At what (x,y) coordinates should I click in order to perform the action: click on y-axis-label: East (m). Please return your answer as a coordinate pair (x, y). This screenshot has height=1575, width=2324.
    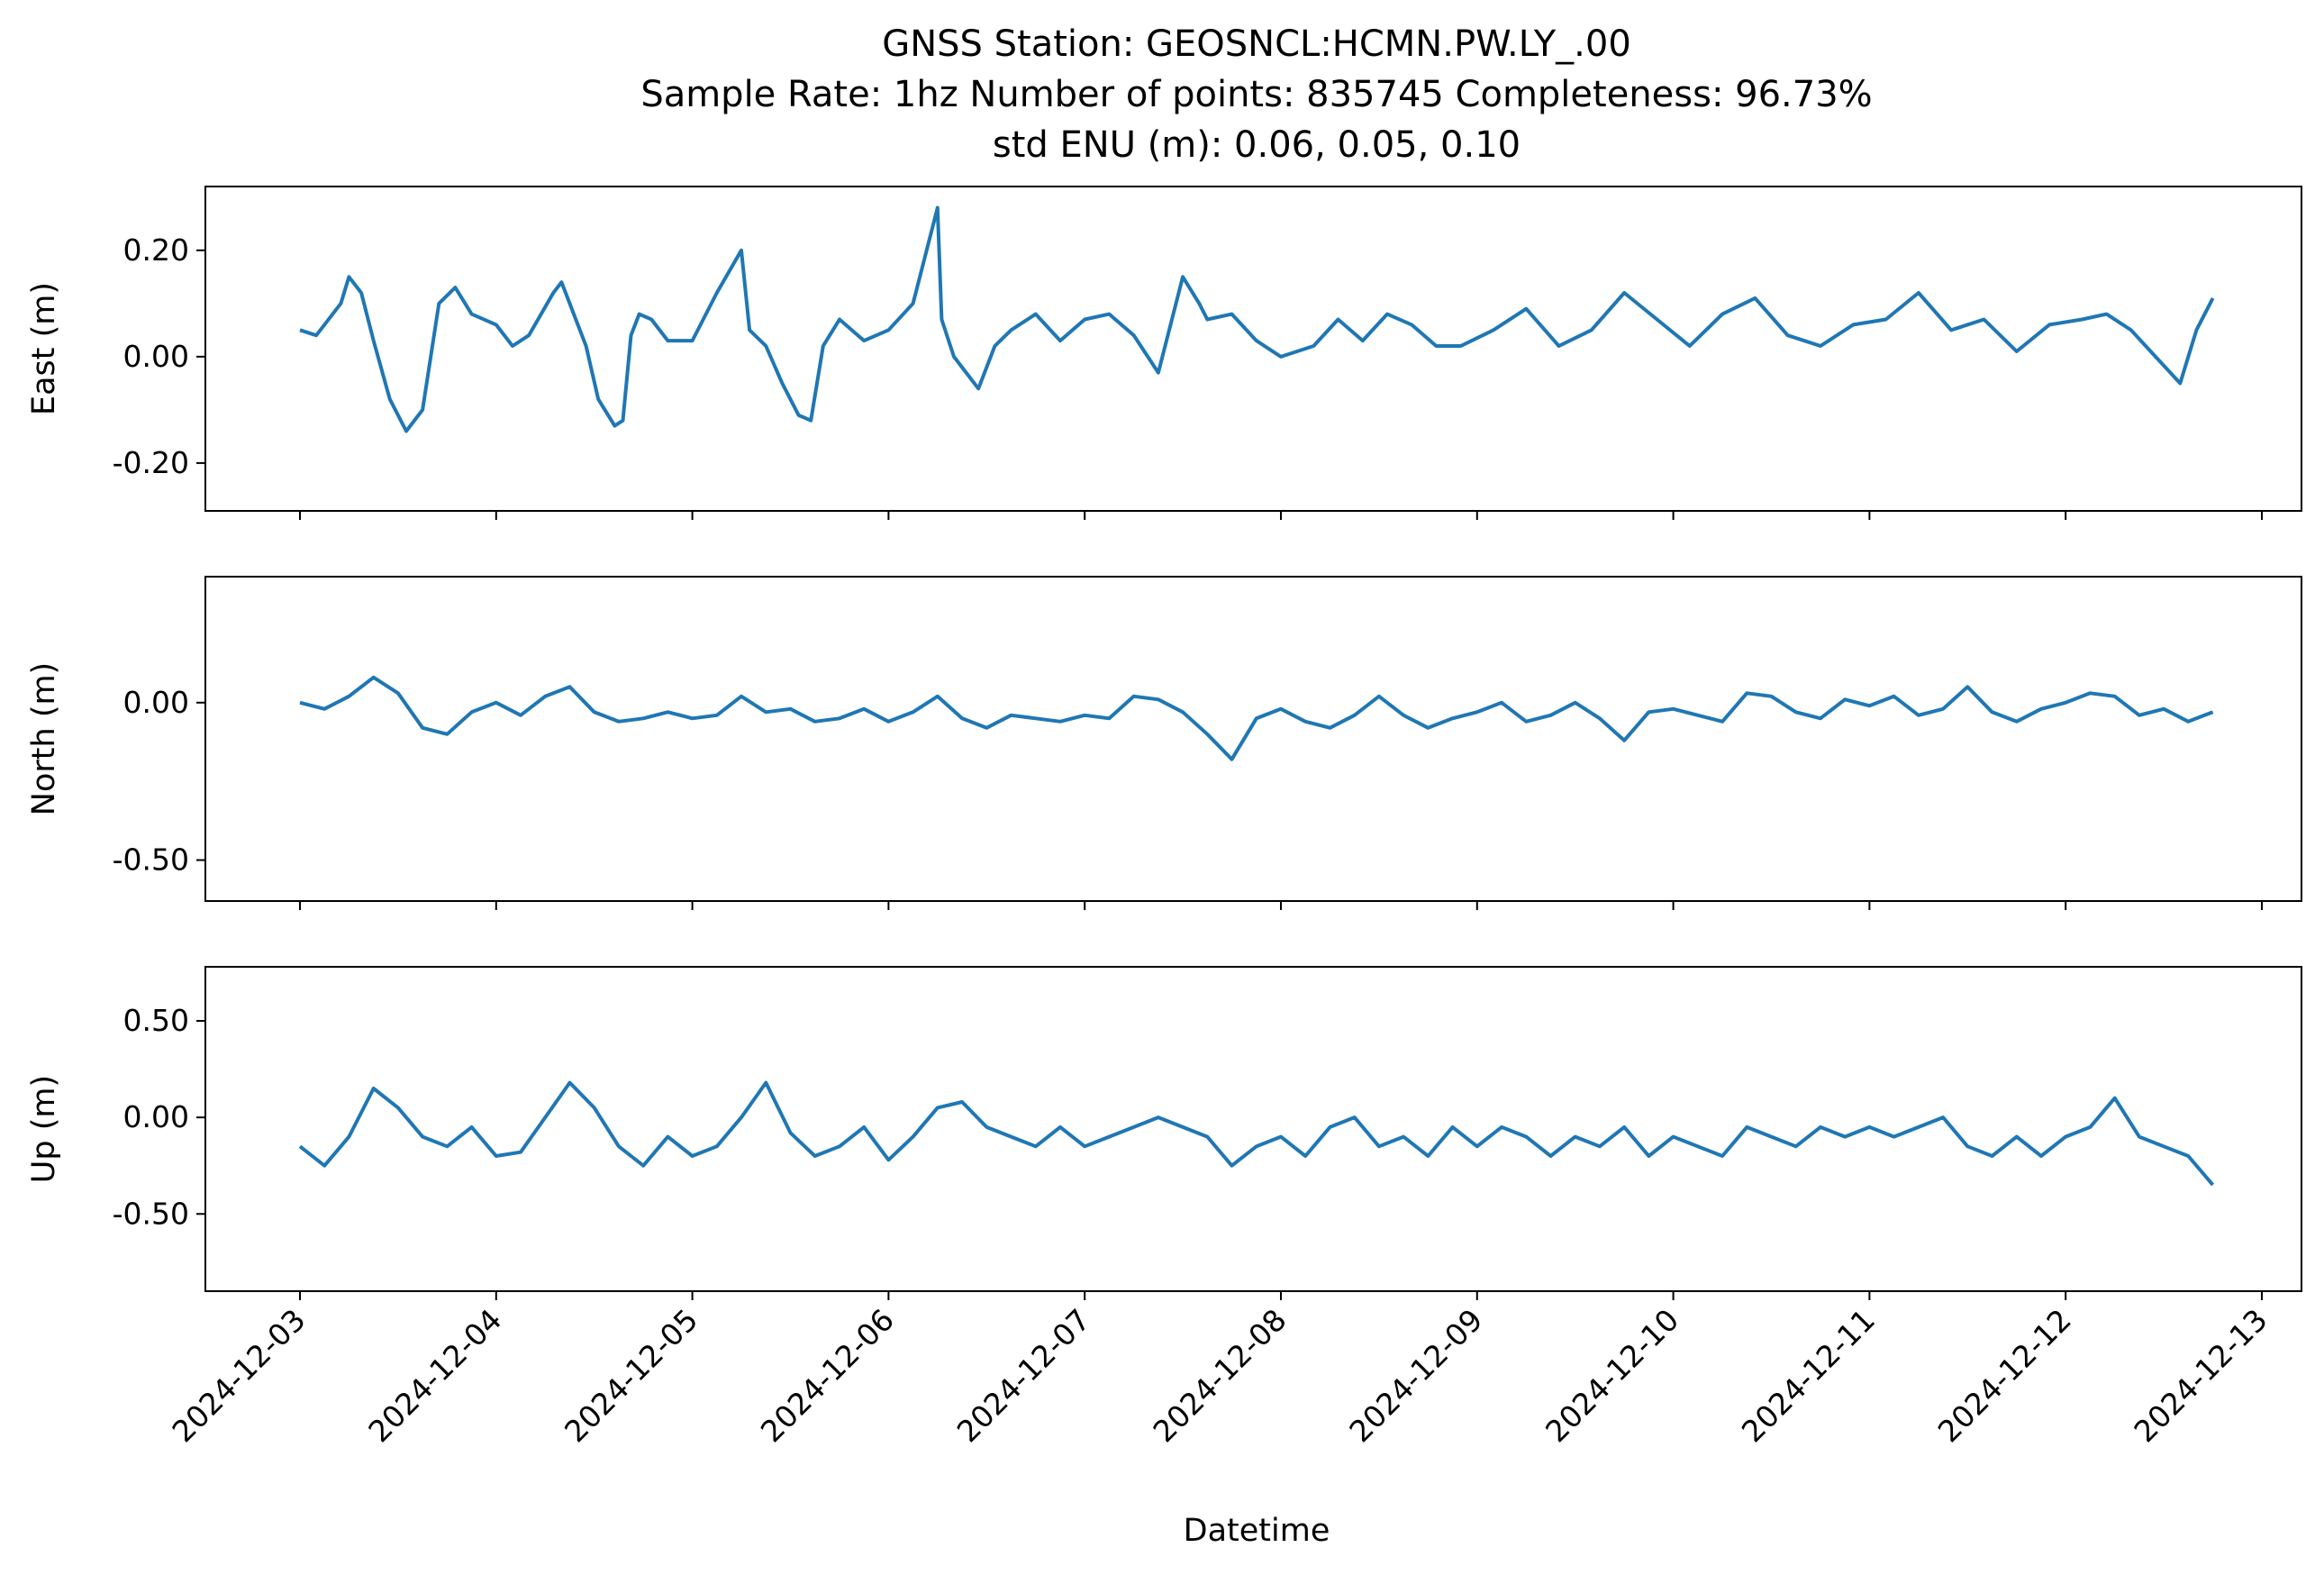
    Looking at the image, I should click on (44, 348).